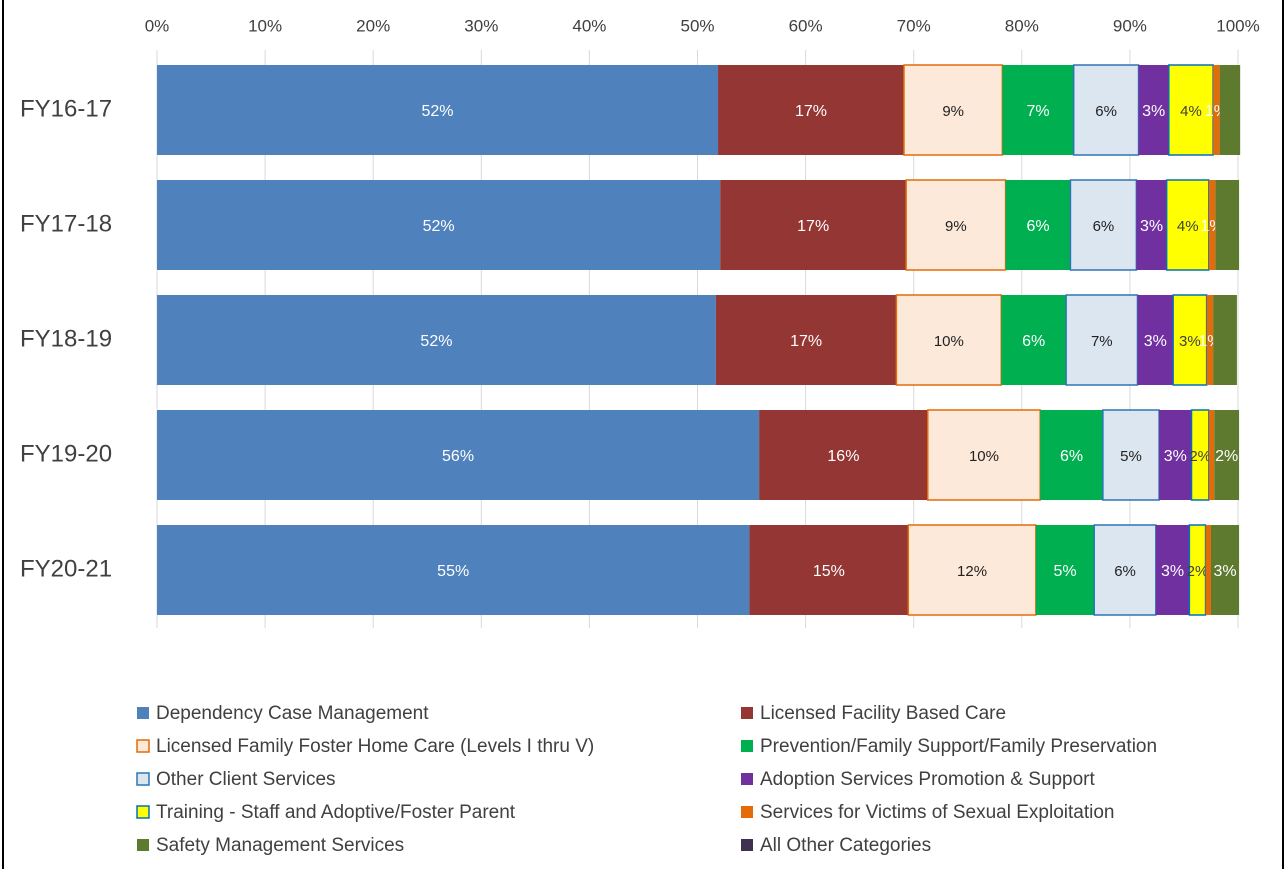 This screenshot has height=869, width=1286. I want to click on data-label: 7%, so click(1102, 341).